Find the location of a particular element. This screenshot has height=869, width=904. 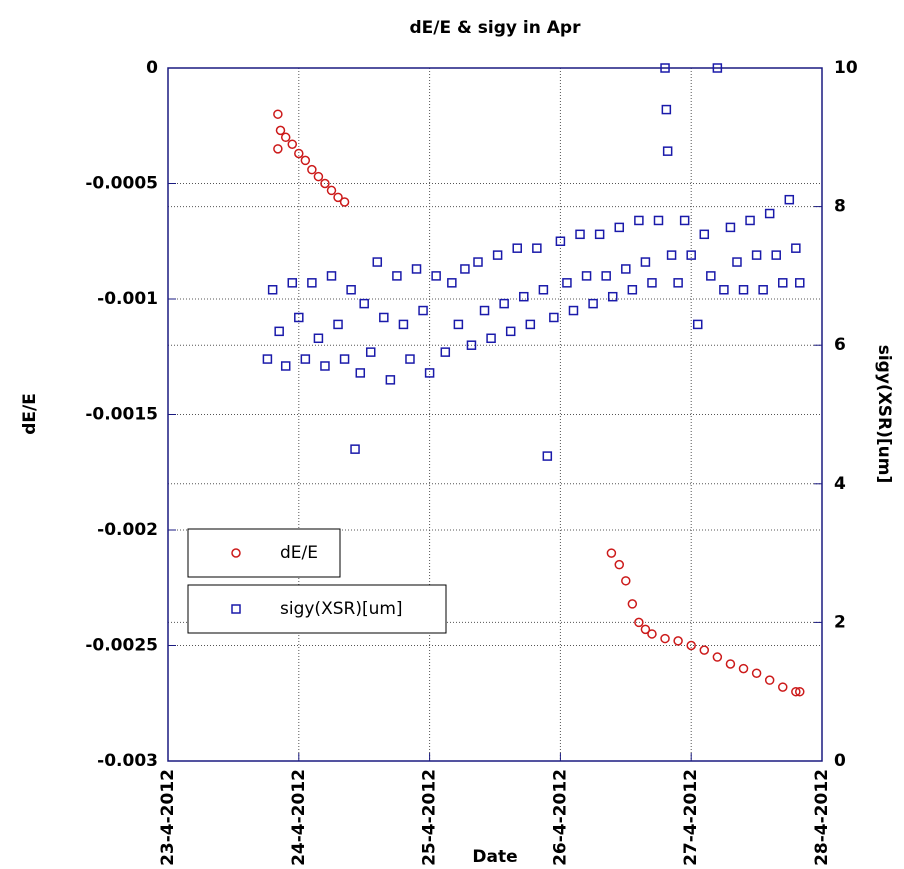

y2-tick-label: 4 is located at coordinates (840, 484).